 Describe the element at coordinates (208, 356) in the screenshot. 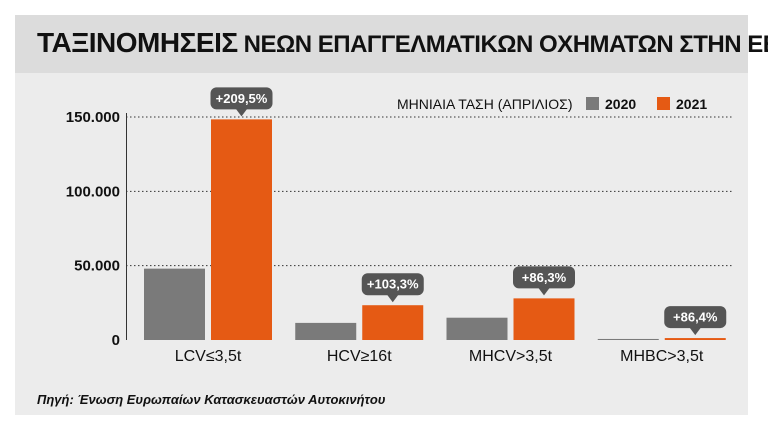

I see `x-tick-label: LCV≤3,5t` at that location.